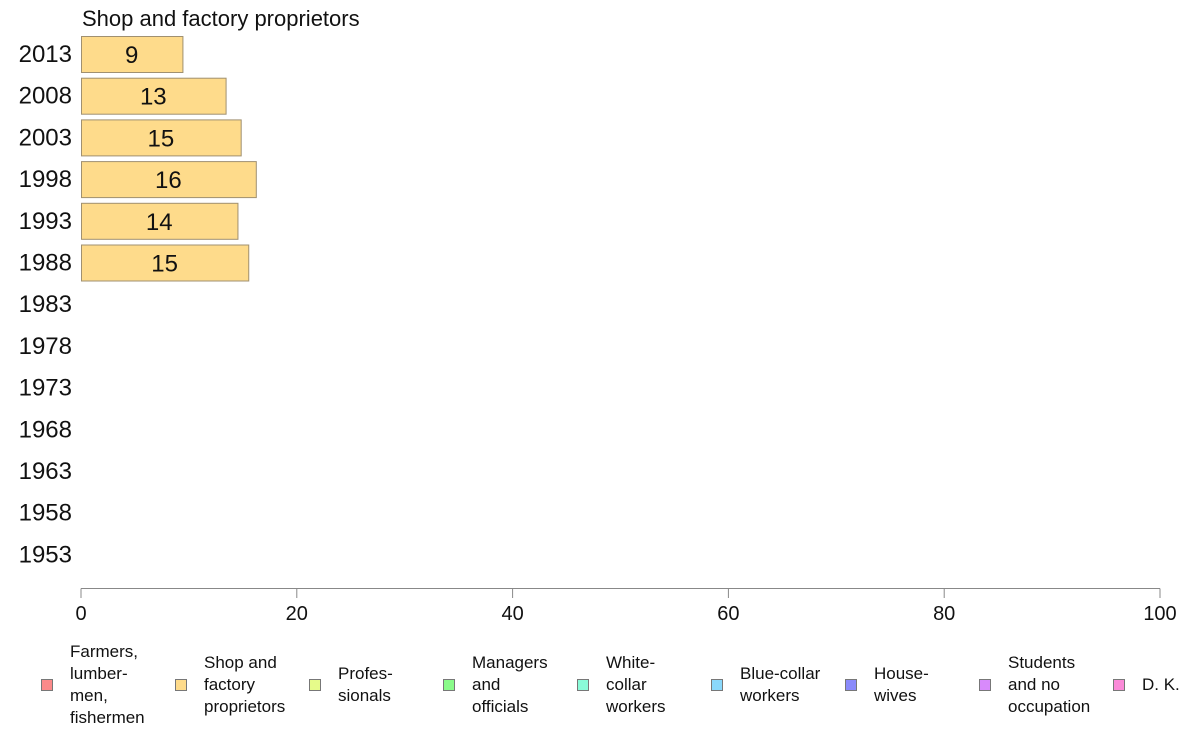  I want to click on legend-item: Students and no occupation, so click(1034, 685).